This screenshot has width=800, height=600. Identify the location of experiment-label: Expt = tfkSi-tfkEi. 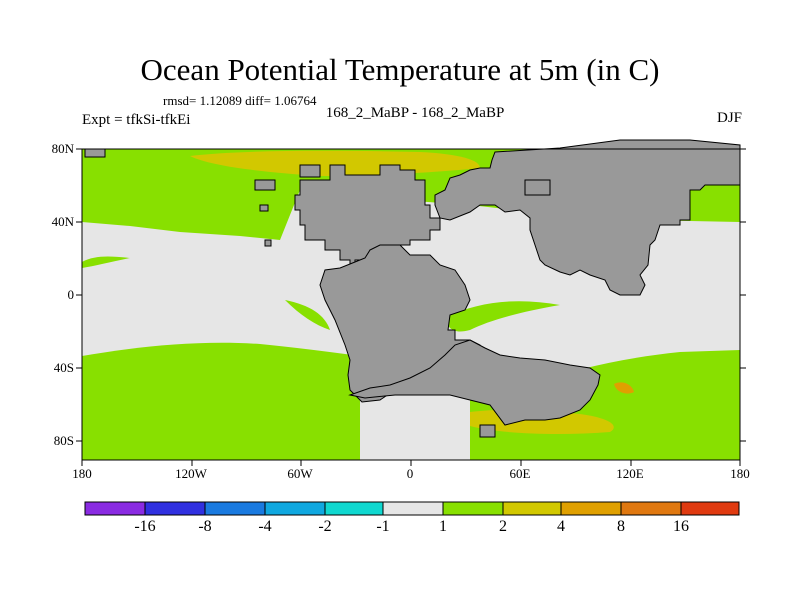
(136, 120).